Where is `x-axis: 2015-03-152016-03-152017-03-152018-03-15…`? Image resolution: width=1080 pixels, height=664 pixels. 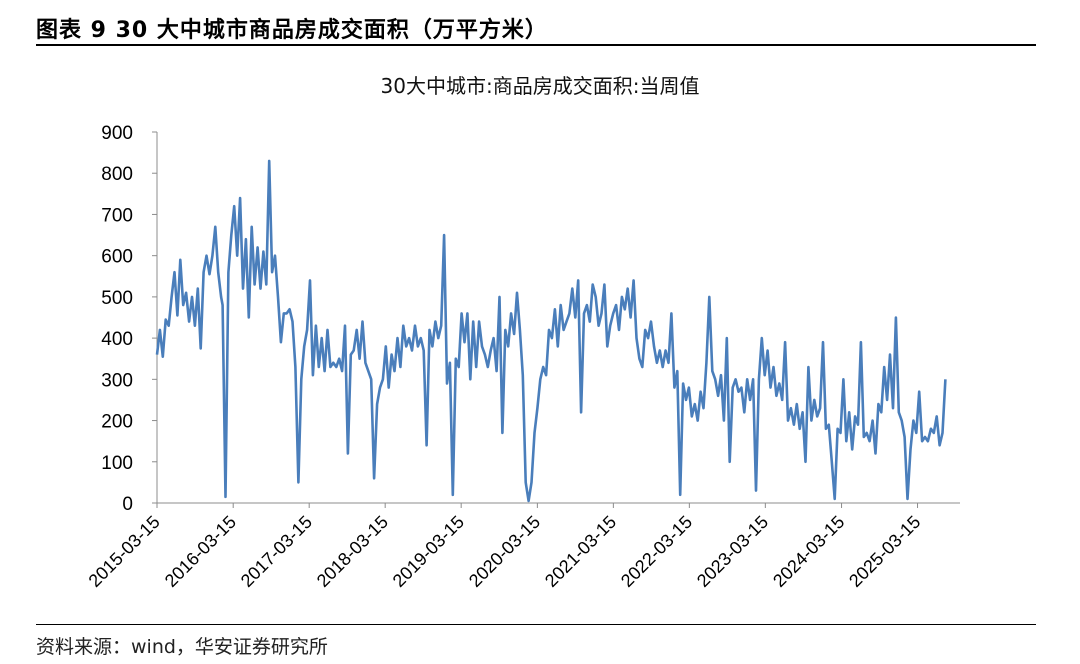 x-axis: 2015-03-152016-03-152017-03-152018-03-15… is located at coordinates (522, 546).